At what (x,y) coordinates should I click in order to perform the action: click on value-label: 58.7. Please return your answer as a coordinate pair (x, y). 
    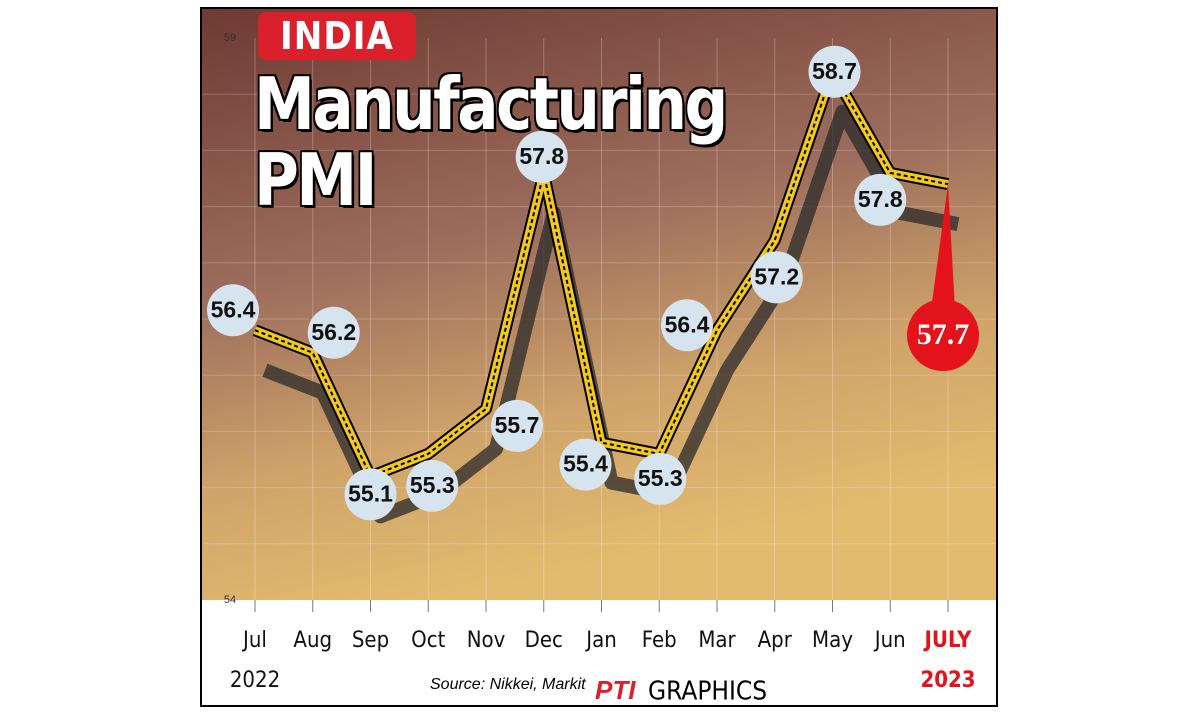
    Looking at the image, I should click on (834, 71).